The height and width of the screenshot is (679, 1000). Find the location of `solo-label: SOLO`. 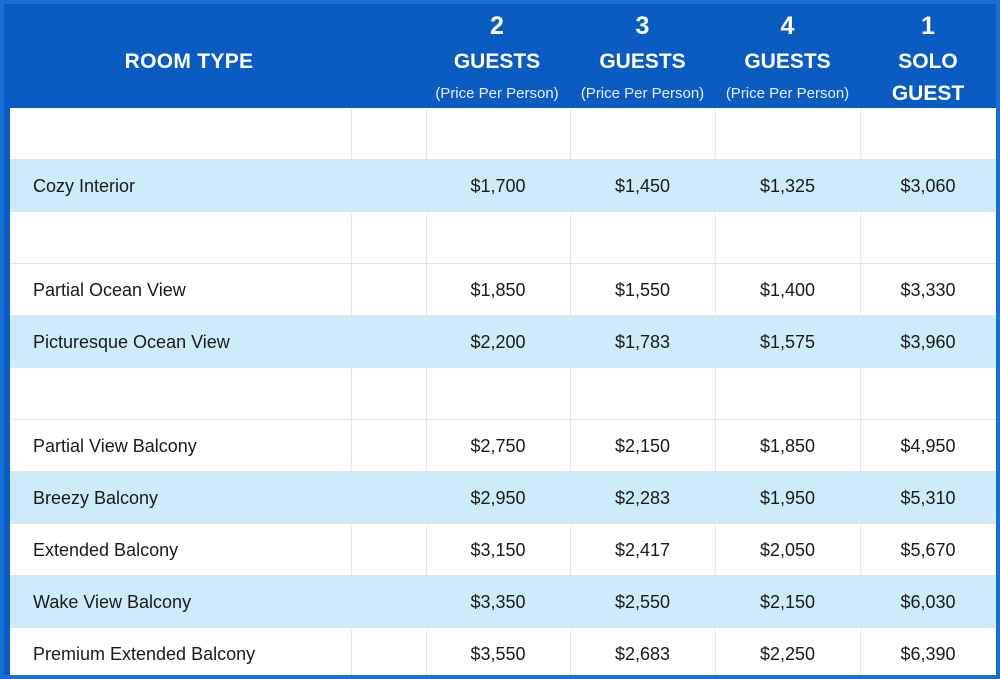

solo-label: SOLO is located at coordinates (928, 61).